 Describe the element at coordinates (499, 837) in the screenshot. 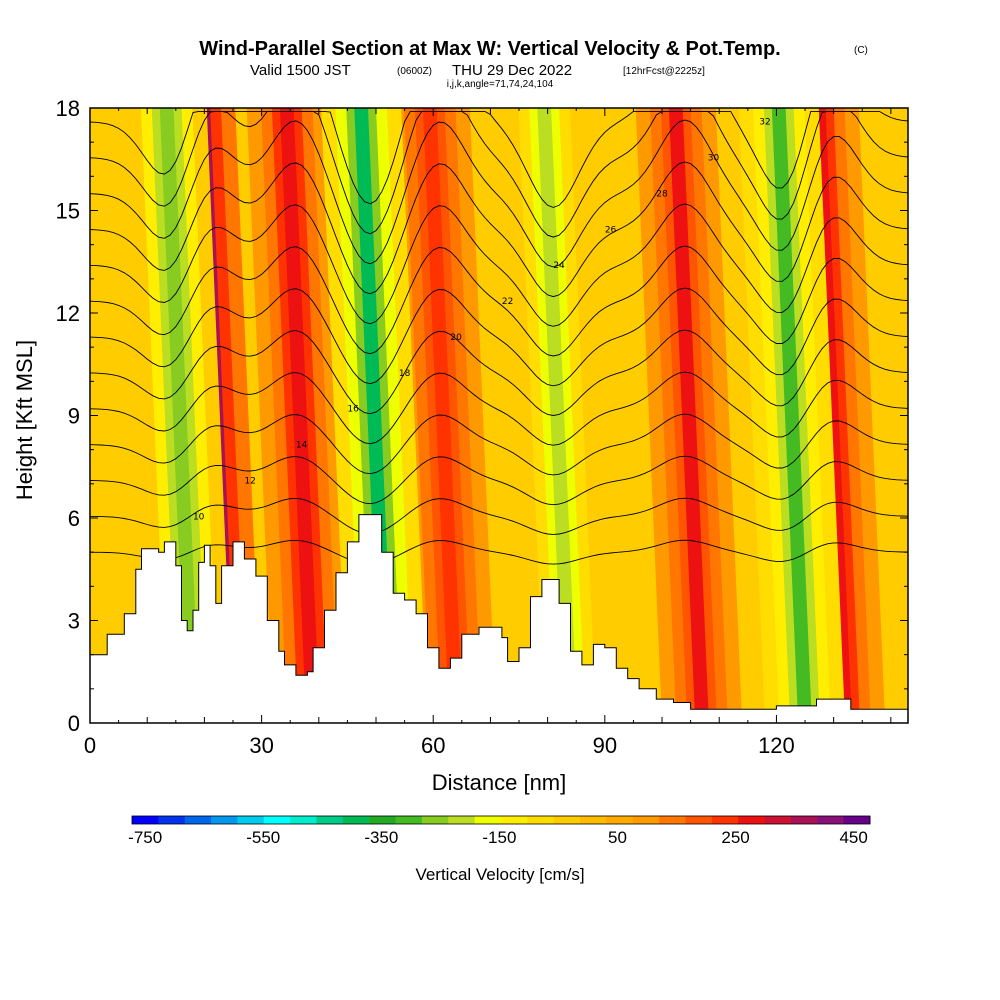

I see `colorbar-tick-label: -150` at that location.